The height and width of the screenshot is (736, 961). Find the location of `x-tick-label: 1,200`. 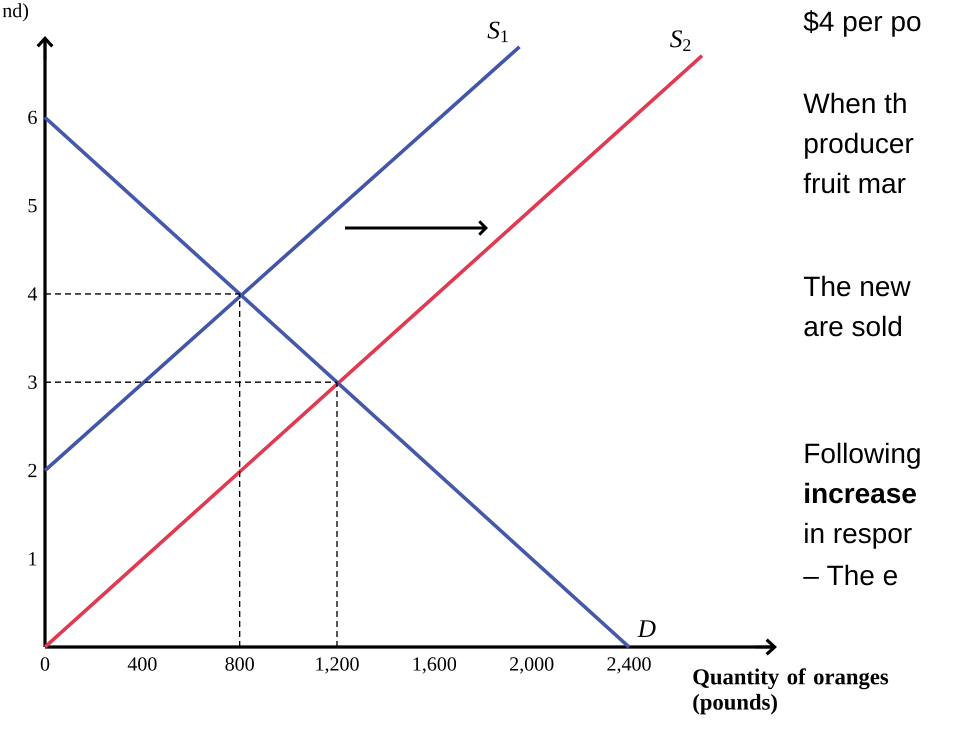

x-tick-label: 1,200 is located at coordinates (337, 665).